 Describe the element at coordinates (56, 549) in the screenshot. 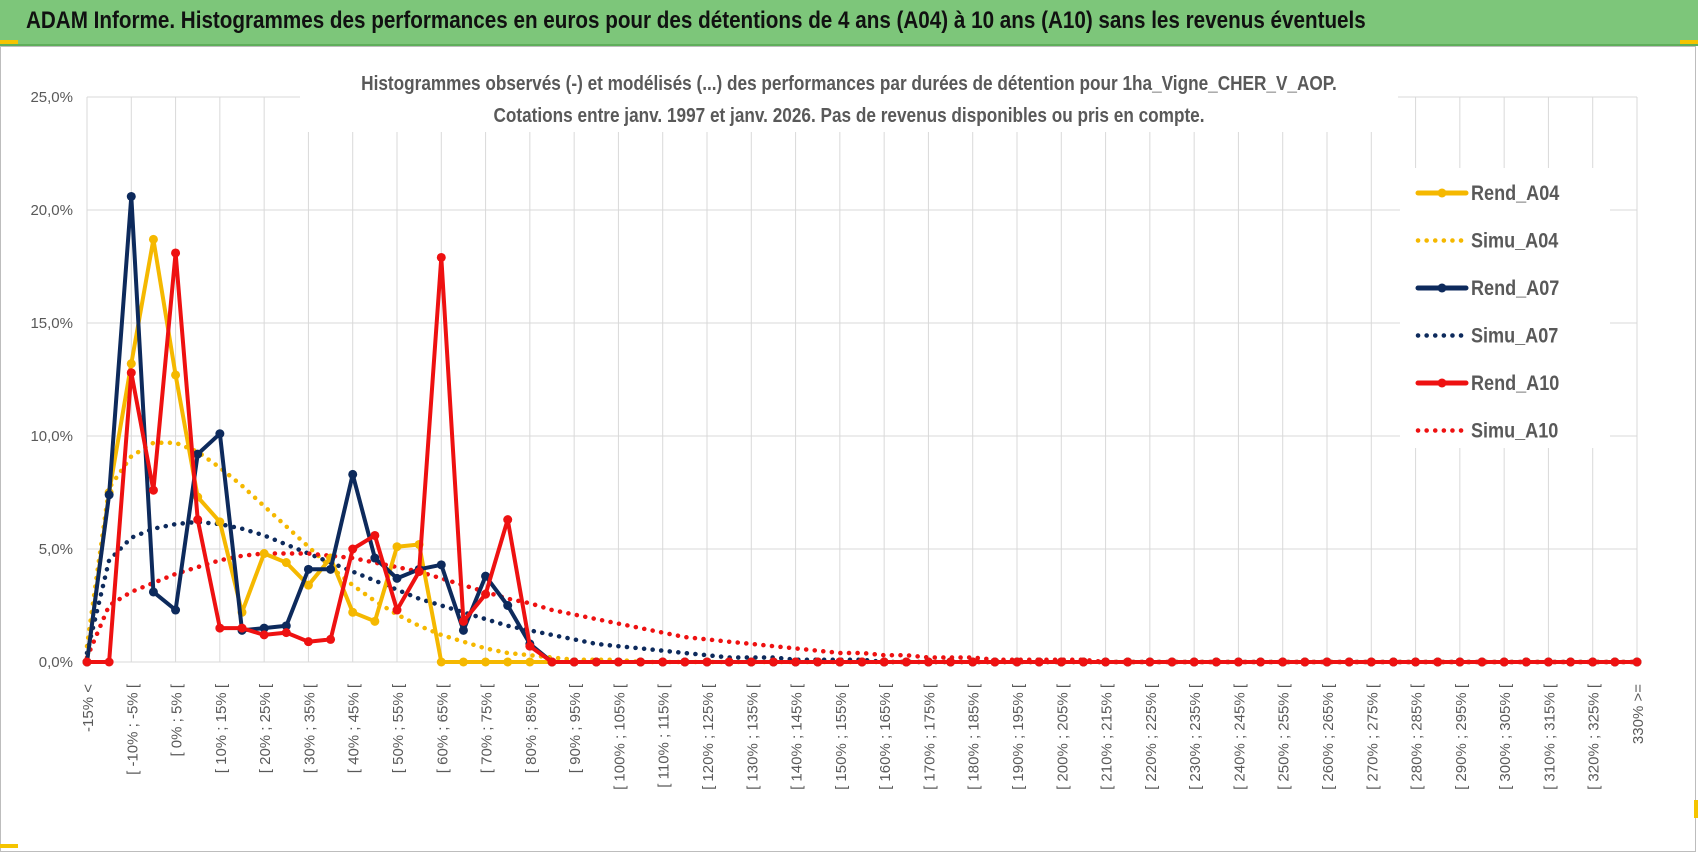

I see `y-tick-label: 5,0%` at that location.